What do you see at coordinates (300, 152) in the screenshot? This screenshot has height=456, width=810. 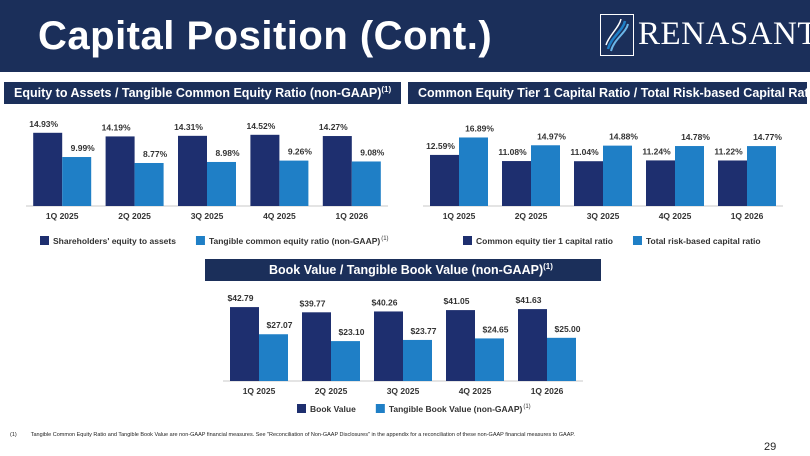 I see `data-label: 9.26%` at bounding box center [300, 152].